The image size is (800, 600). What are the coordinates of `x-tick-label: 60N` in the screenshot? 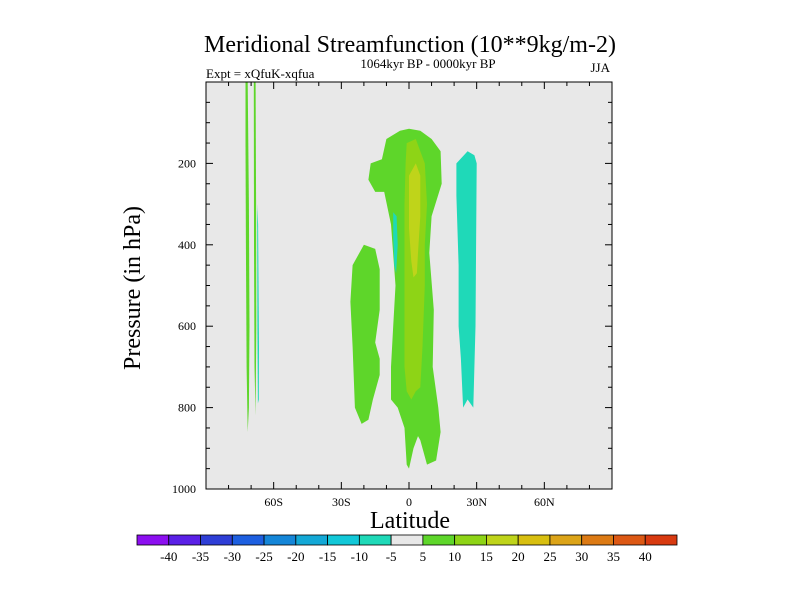 It's located at (544, 502).